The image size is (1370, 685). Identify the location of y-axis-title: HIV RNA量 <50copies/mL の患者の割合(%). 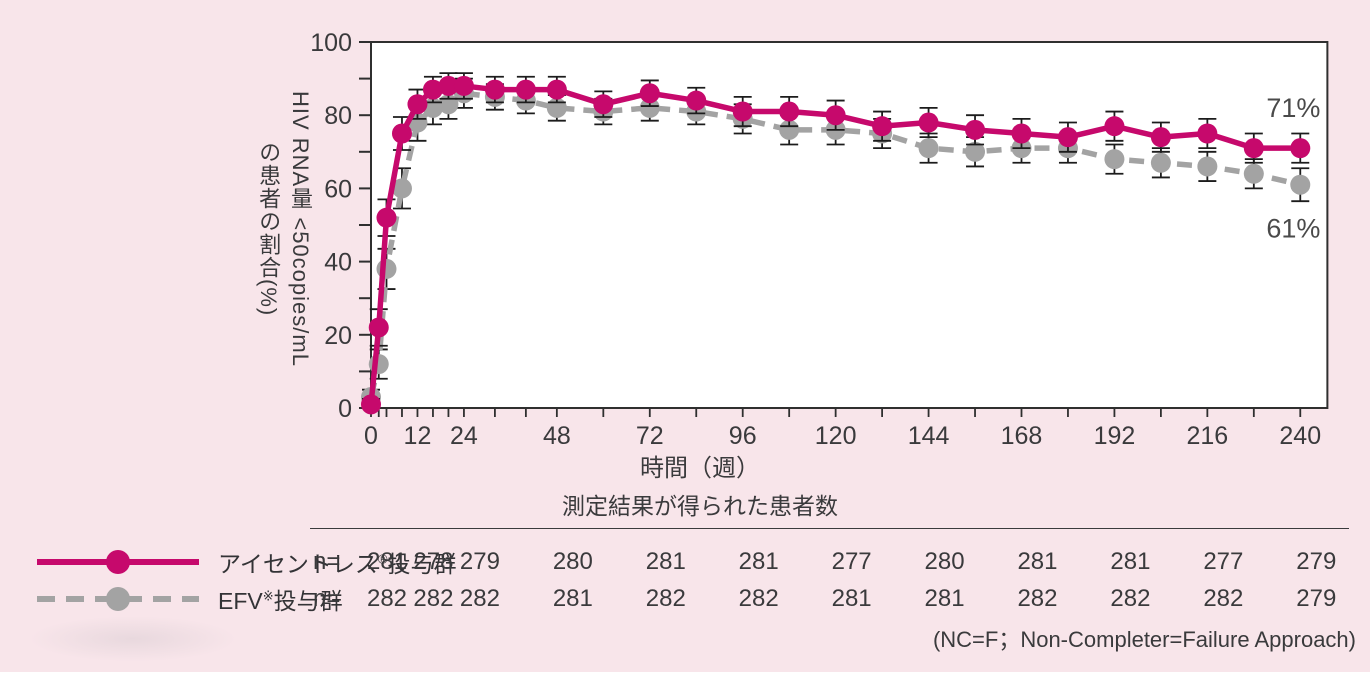
(284, 229).